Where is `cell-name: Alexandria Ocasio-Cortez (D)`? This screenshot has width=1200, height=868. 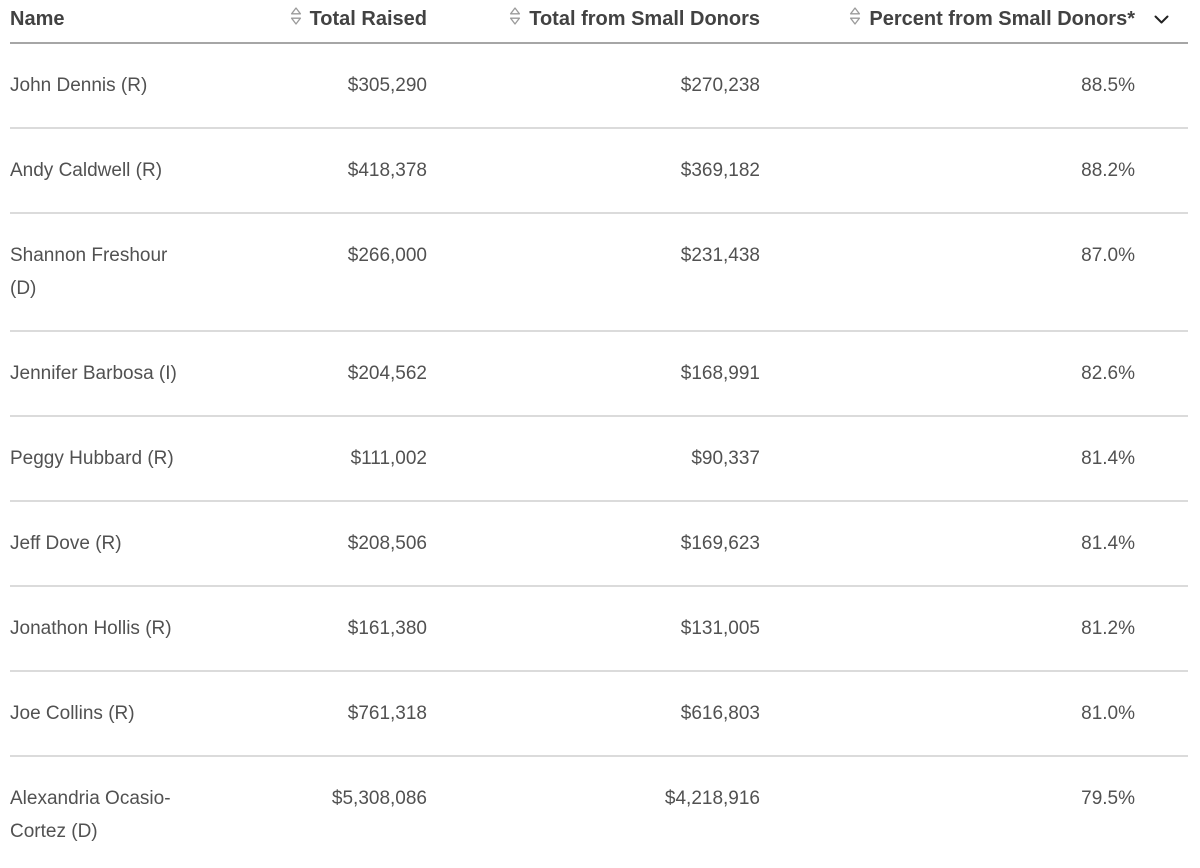 cell-name: Alexandria Ocasio-Cortez (D) is located at coordinates (102, 812).